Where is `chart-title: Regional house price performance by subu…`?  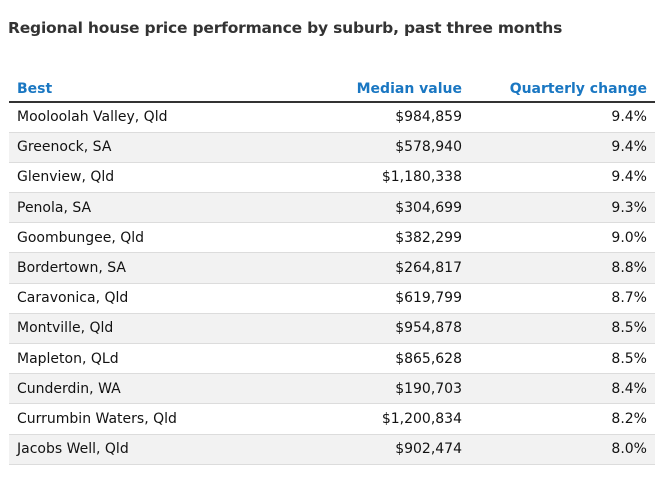
chart-title: Regional house price performance by subu… is located at coordinates (285, 28).